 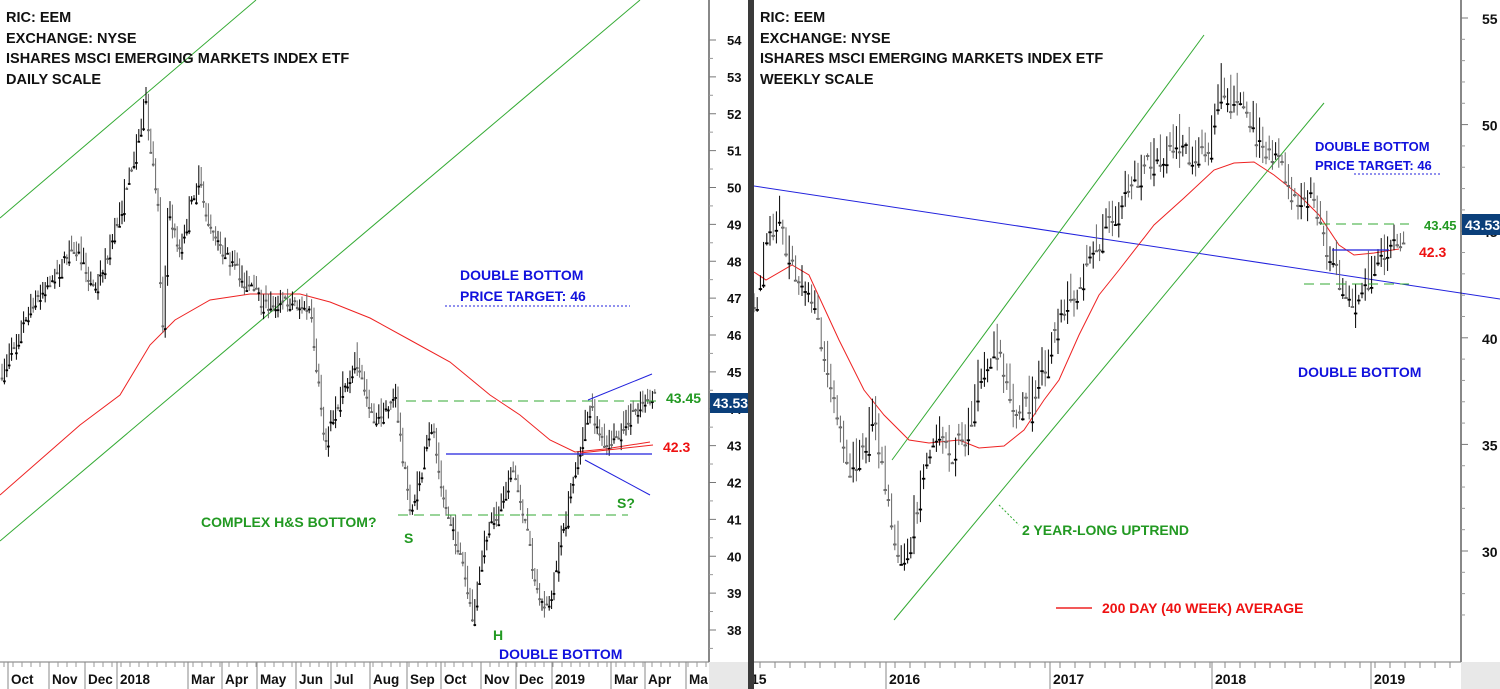 I want to click on svg-text: 47, so click(x=734, y=298).